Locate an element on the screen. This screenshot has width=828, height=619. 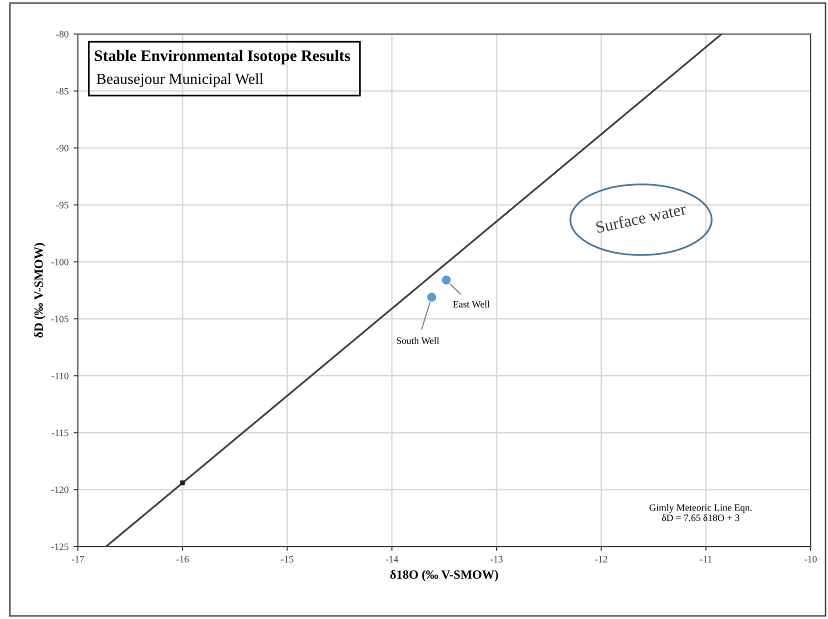
y-tick-label: -105 is located at coordinates (59, 319).